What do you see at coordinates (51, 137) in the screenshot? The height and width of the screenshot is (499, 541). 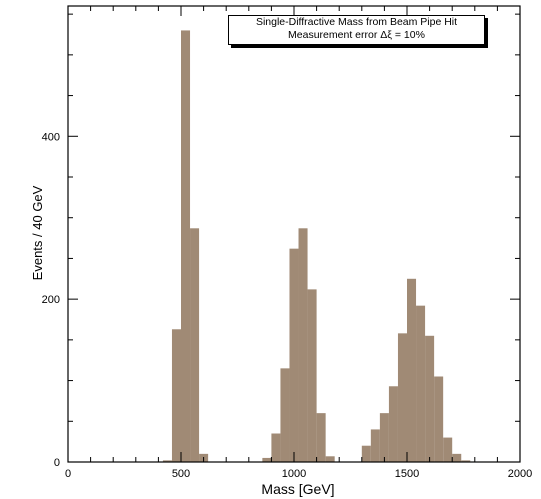 I see `y-tick-label: 400` at bounding box center [51, 137].